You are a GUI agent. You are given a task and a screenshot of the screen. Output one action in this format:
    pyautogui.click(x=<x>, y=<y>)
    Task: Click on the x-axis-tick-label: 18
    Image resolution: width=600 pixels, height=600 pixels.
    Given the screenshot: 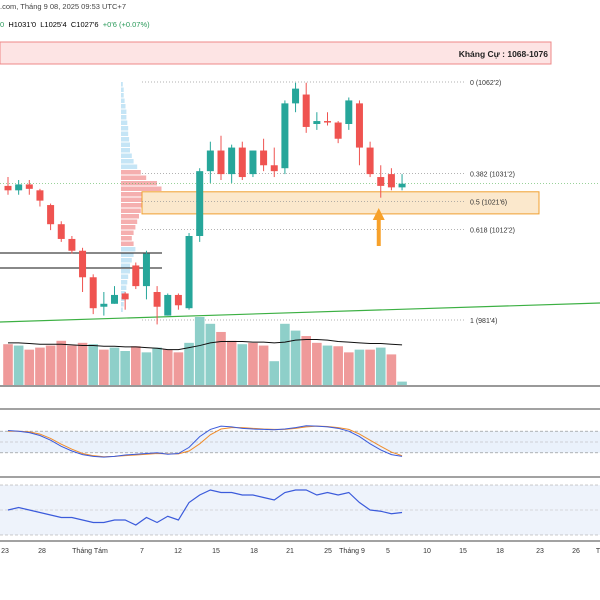 What is the action you would take?
    pyautogui.click(x=254, y=551)
    